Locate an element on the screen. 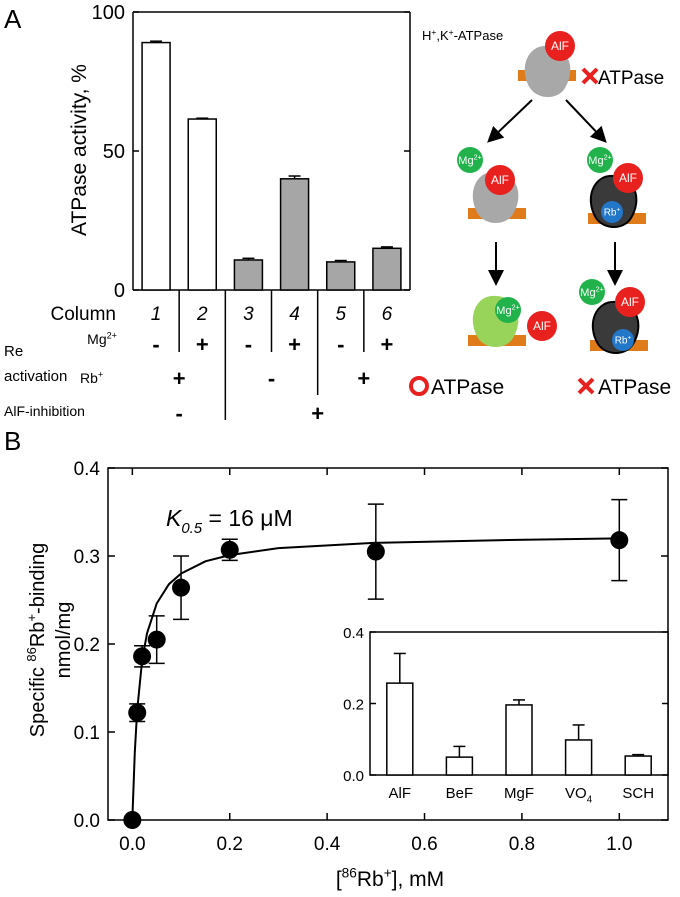 This screenshot has height=897, width=680. row-label: AlF-inhibition is located at coordinates (44, 411).